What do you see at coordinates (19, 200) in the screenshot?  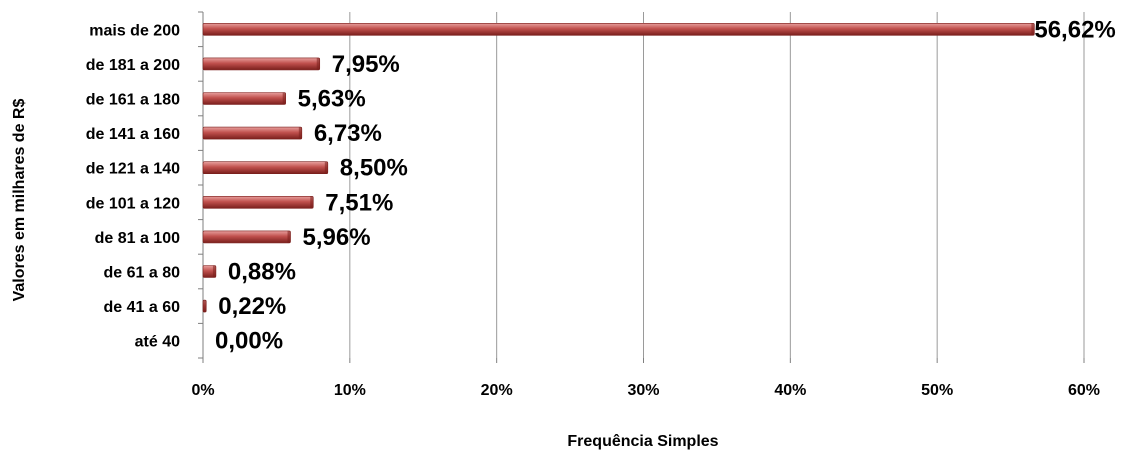 I see `y-axis-label: Valores em milhares de R$` at bounding box center [19, 200].